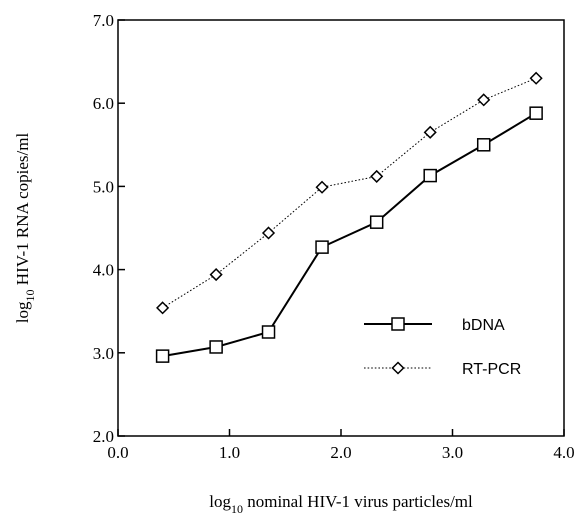 The width and height of the screenshot is (582, 522). Describe the element at coordinates (103, 20) in the screenshot. I see `y-tick-label: 7.0` at that location.